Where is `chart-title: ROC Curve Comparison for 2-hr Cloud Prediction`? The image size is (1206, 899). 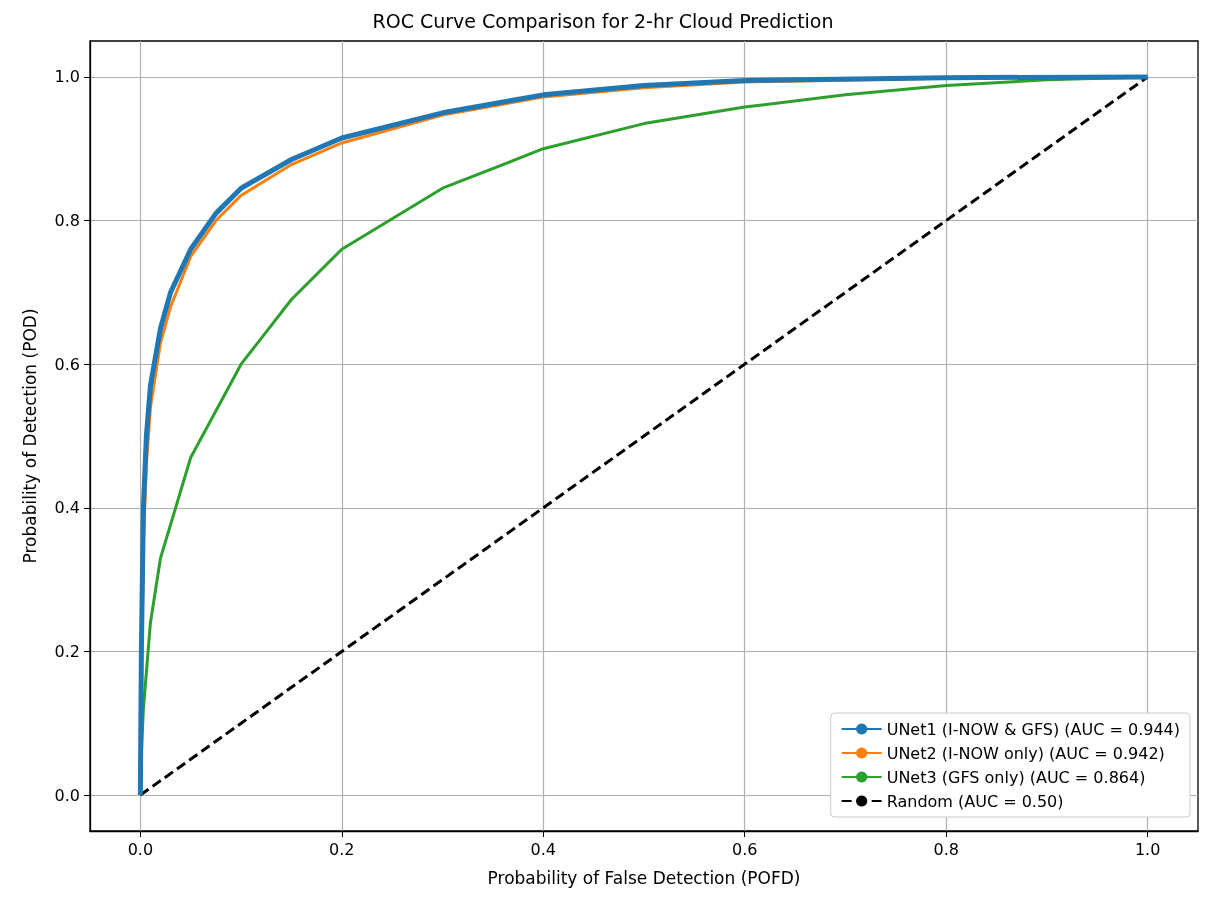 chart-title: ROC Curve Comparison for 2-hr Cloud Prediction is located at coordinates (603, 20).